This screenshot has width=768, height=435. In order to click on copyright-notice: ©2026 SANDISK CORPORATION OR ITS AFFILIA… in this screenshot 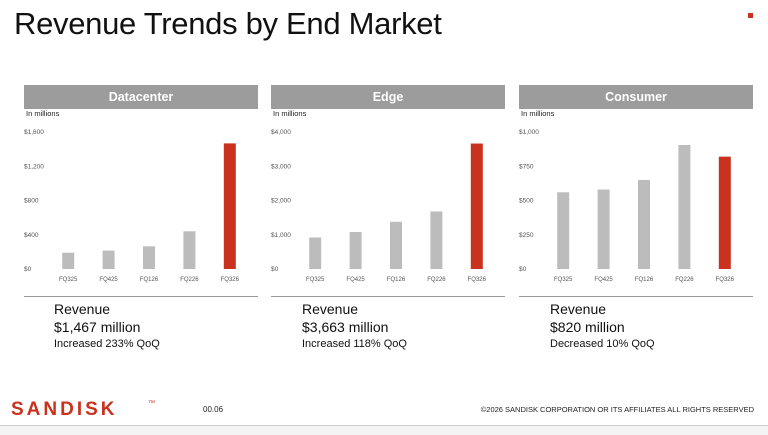, I will do `click(617, 409)`.